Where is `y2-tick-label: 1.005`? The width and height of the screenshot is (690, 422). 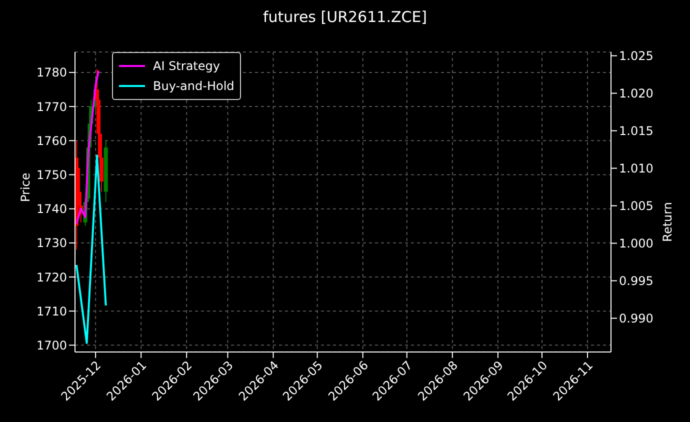
y2-tick-label: 1.005 is located at coordinates (636, 206).